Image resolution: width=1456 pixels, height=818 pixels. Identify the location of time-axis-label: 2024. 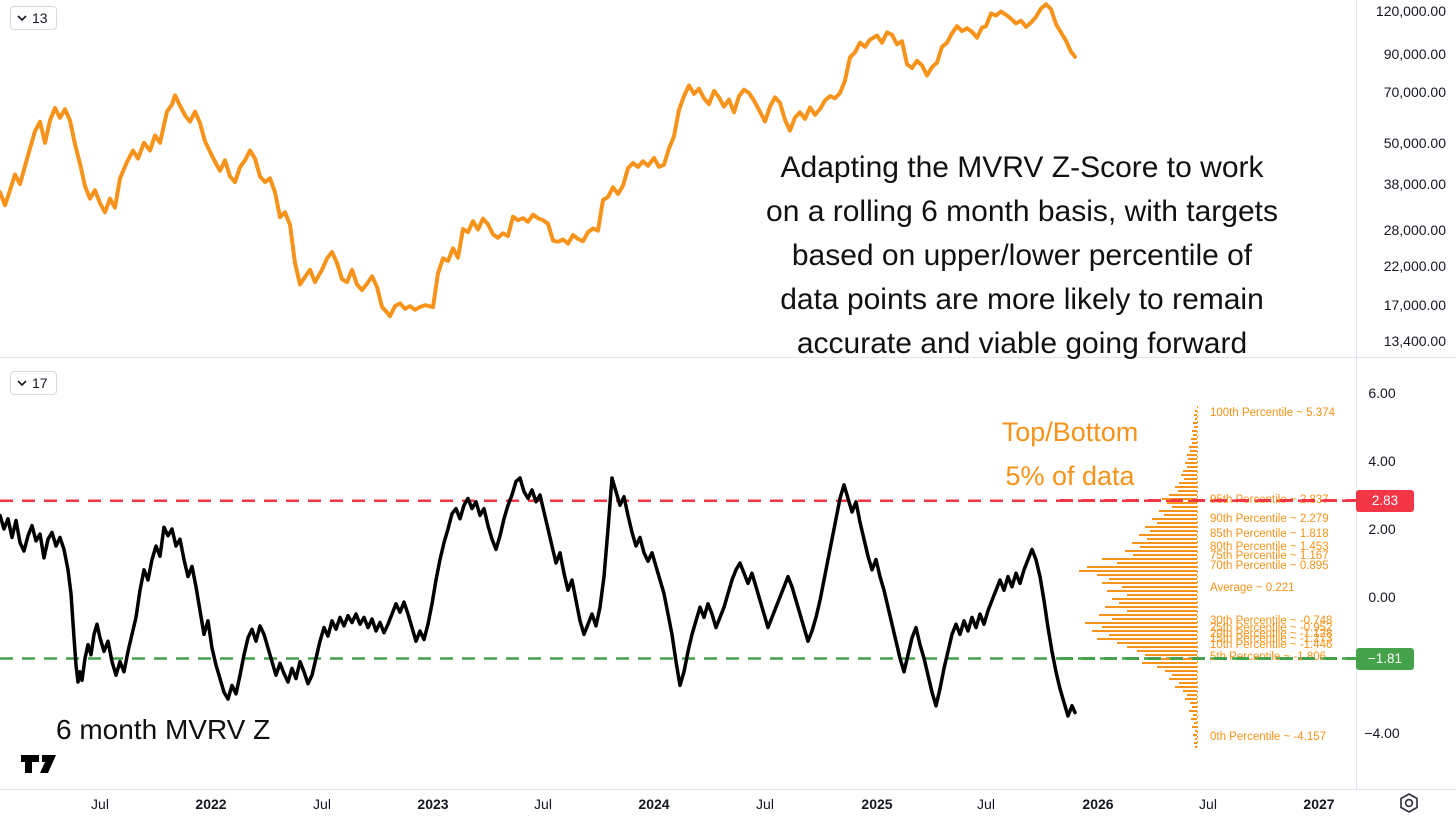
(654, 804).